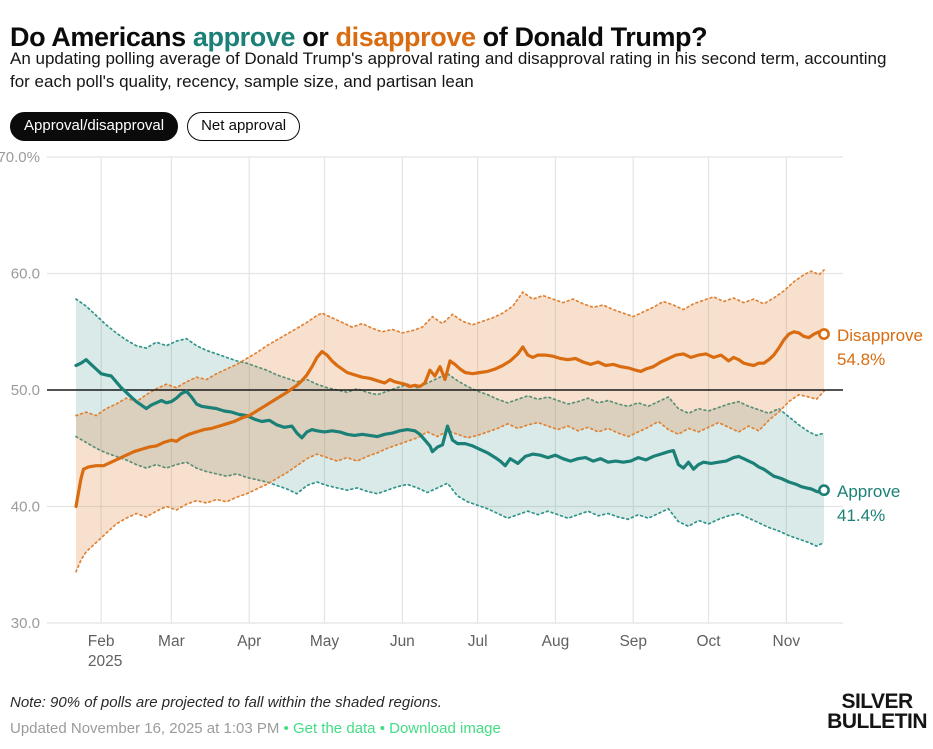 This screenshot has height=749, width=933. Describe the element at coordinates (877, 721) in the screenshot. I see `logo-line-2: BULLETIN` at that location.